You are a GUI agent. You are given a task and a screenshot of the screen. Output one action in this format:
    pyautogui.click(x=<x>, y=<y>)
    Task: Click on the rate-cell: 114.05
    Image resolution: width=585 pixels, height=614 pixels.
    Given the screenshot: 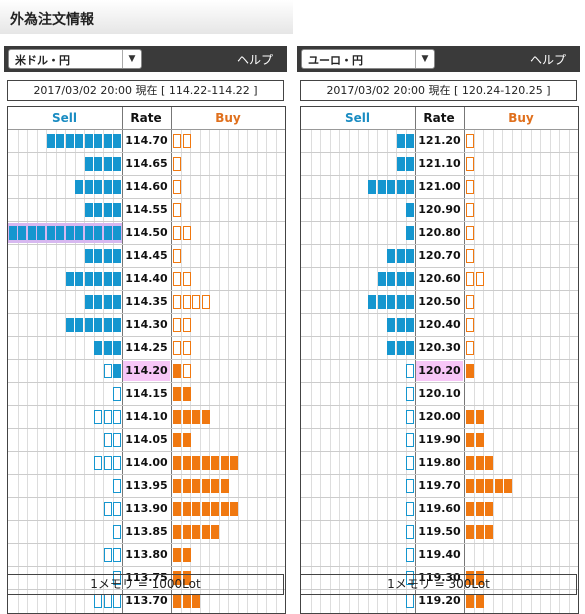 What is the action you would take?
    pyautogui.click(x=146, y=439)
    